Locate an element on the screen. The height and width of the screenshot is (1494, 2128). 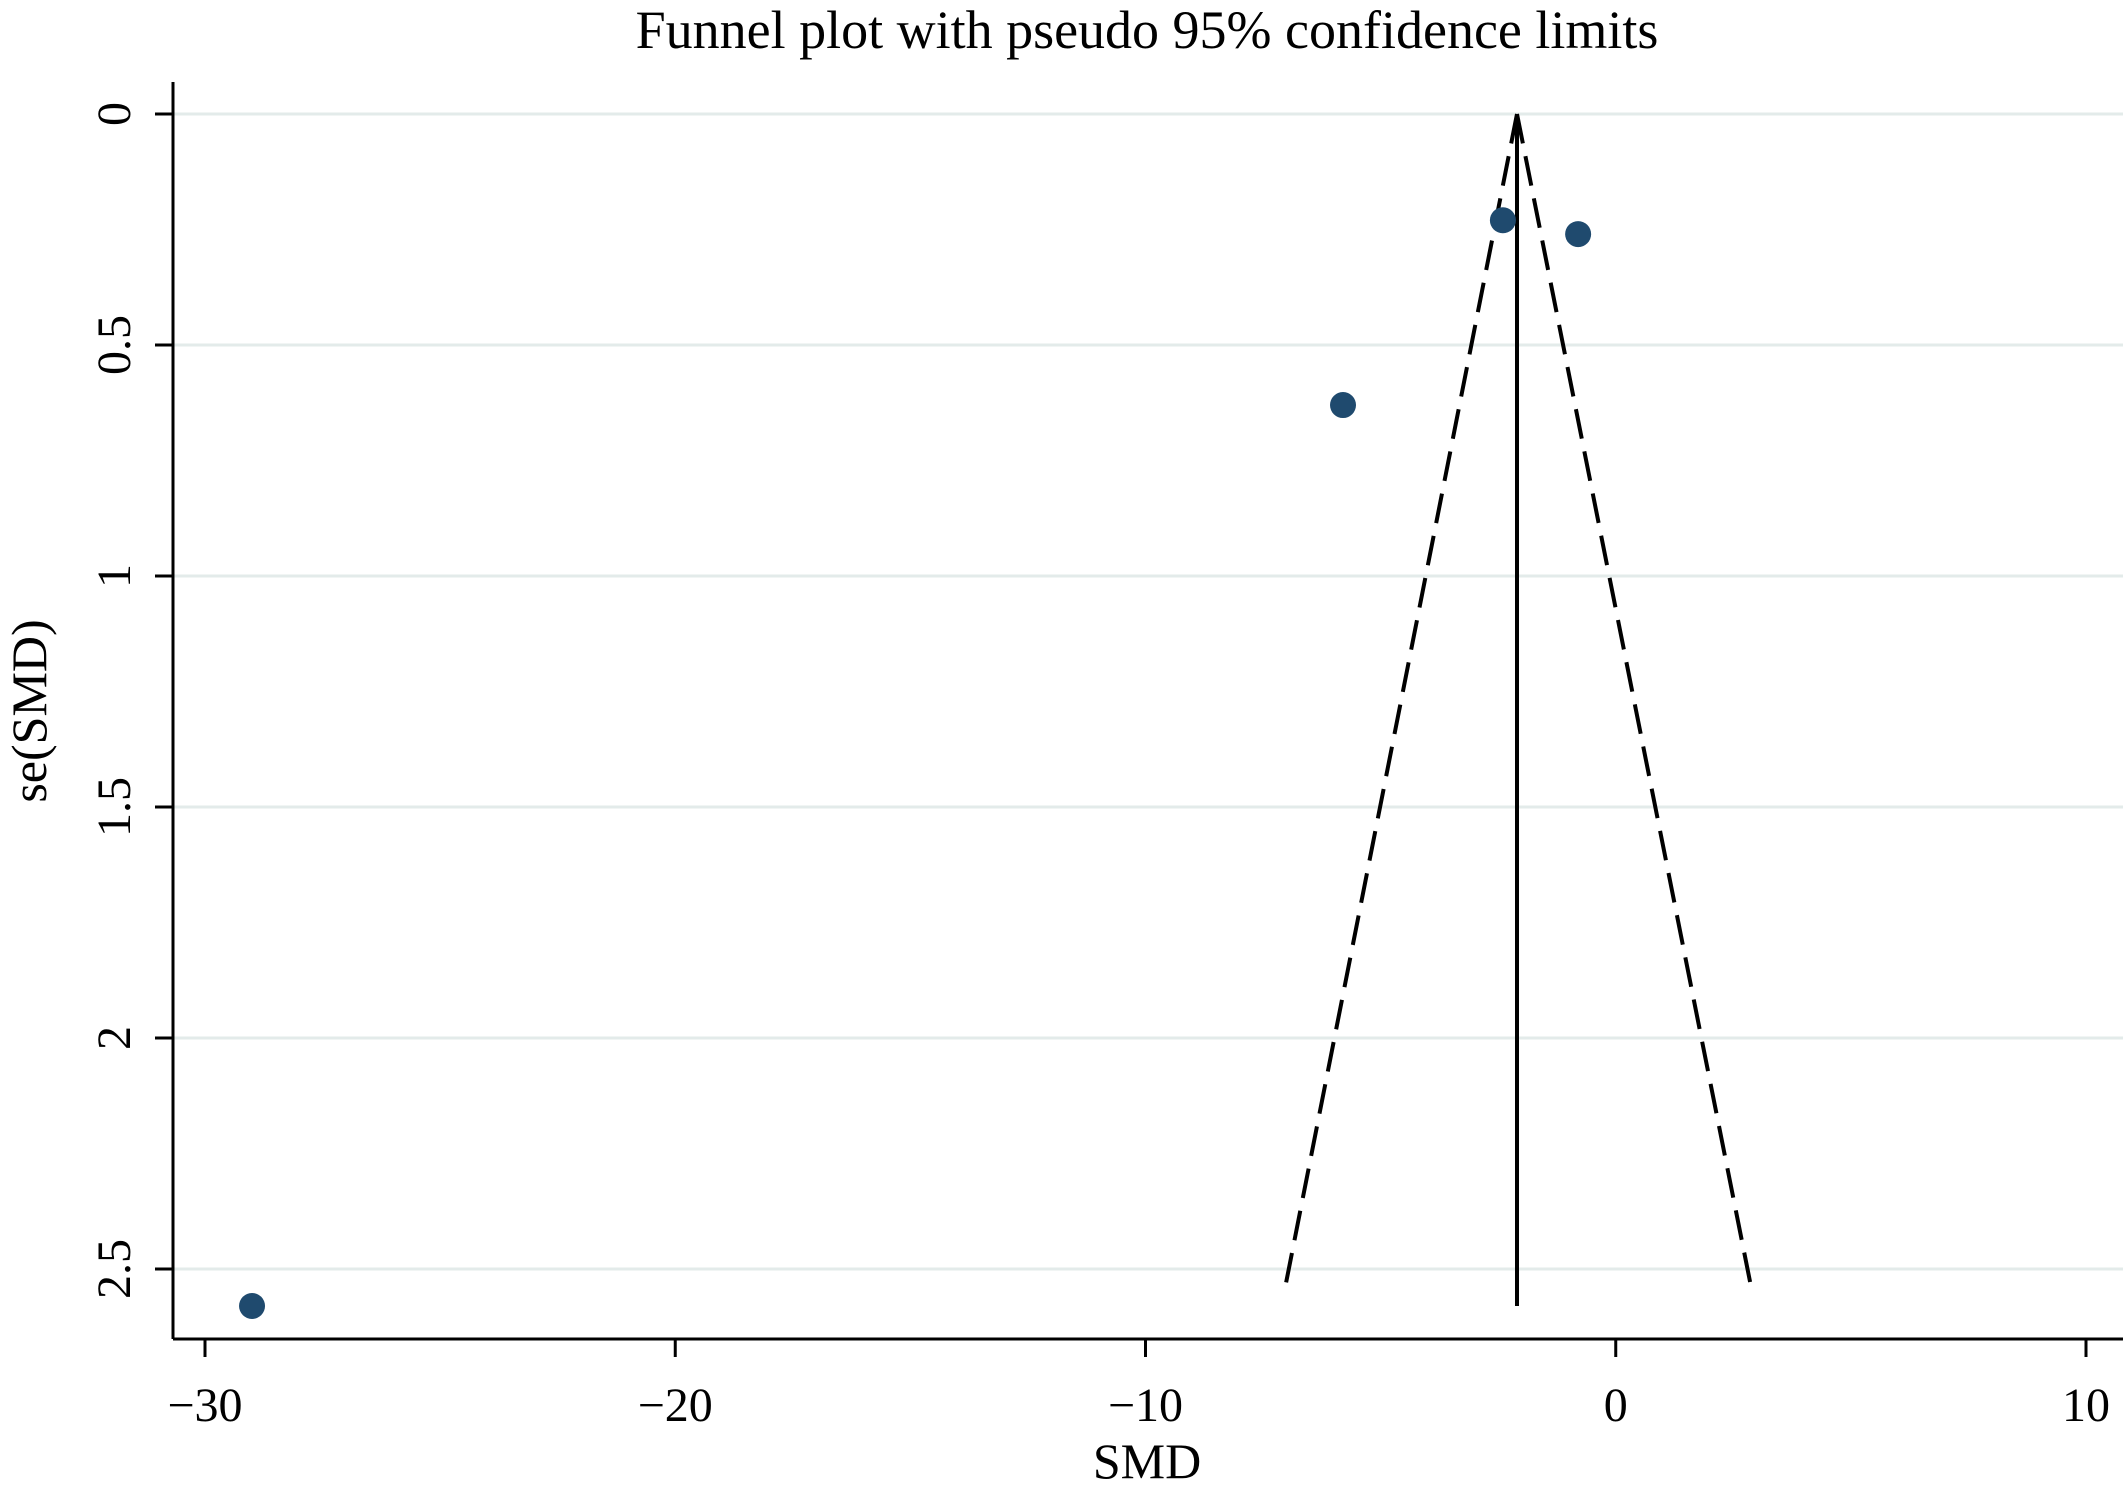
y-tick-label: 2.5 is located at coordinates (114, 1269).